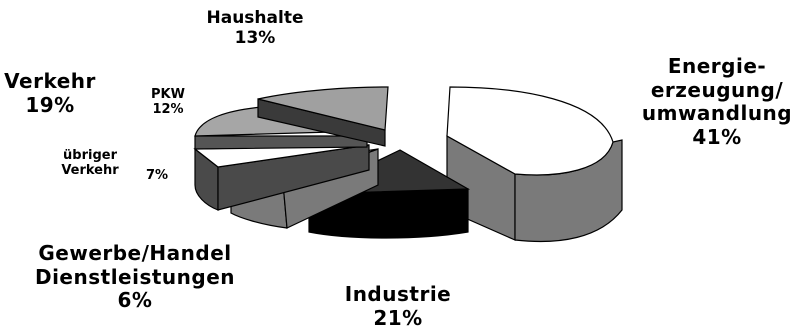  I want to click on label-industrie-line-1: Industrie, so click(398, 294).